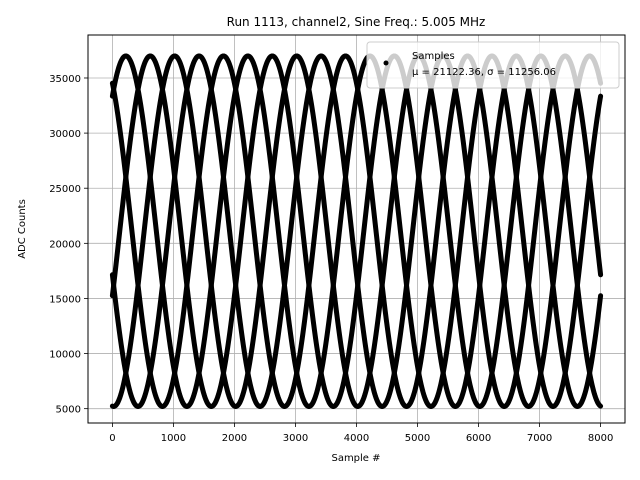 This screenshot has height=480, width=640. What do you see at coordinates (295, 438) in the screenshot?
I see `x-tick-label: 3000` at bounding box center [295, 438].